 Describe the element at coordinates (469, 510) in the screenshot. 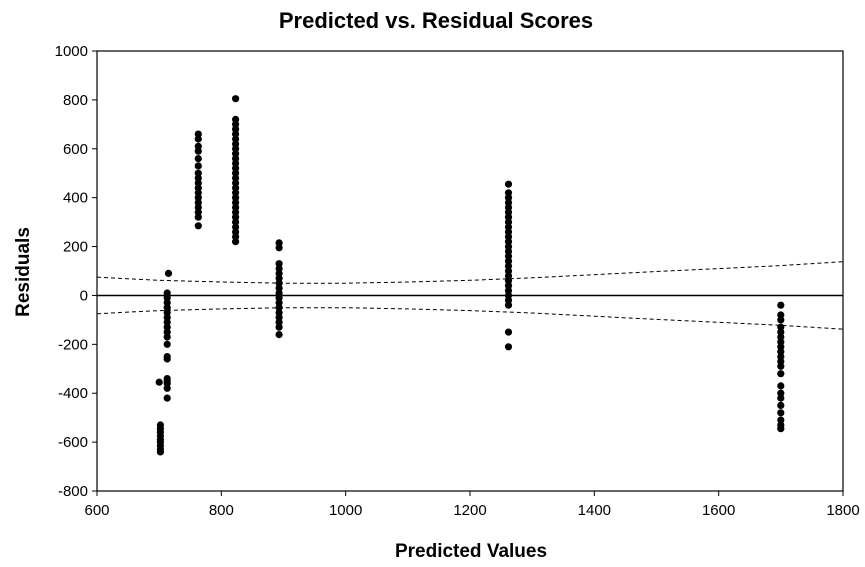

I see `x-tick-label: 1200` at that location.